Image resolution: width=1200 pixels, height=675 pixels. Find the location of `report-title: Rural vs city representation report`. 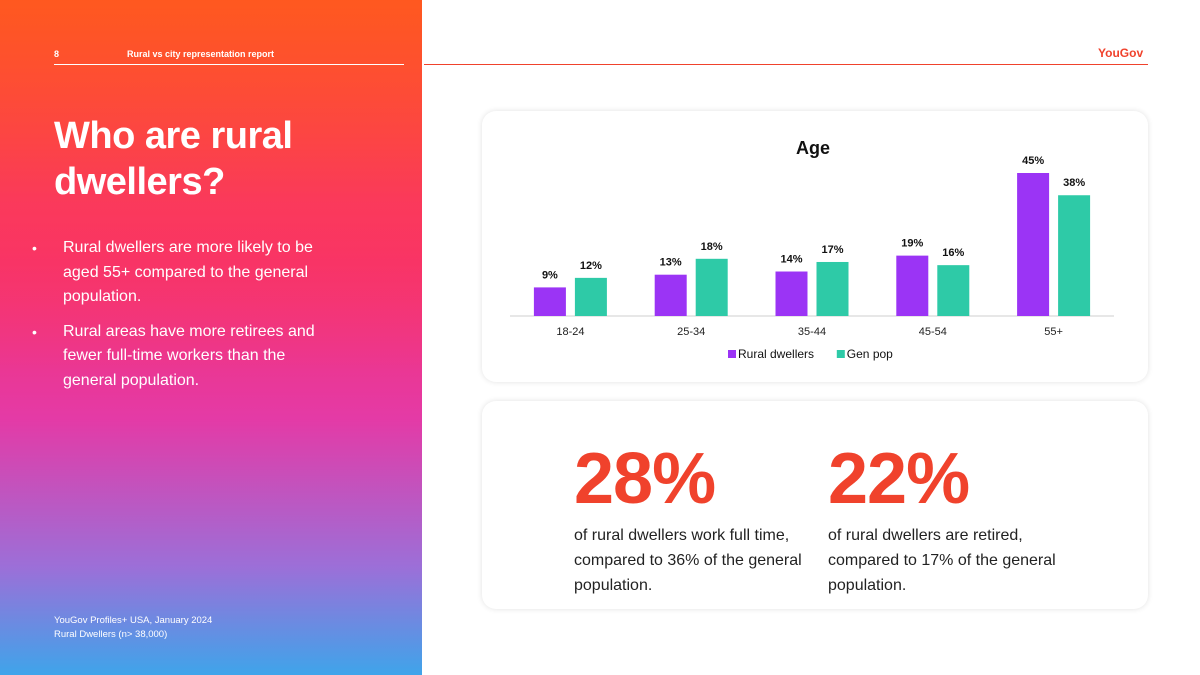

report-title: Rural vs city representation report is located at coordinates (201, 54).